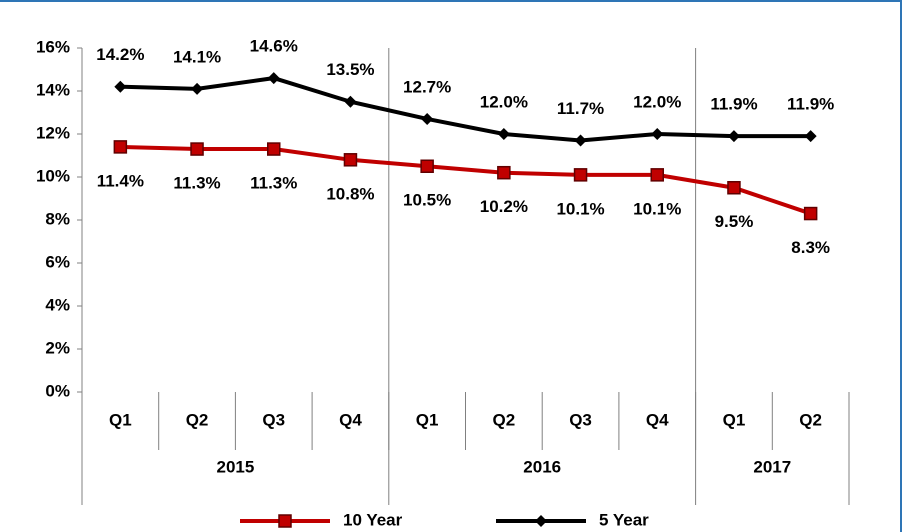 This screenshot has height=532, width=902. What do you see at coordinates (120, 54) in the screenshot?
I see `data-label: 14.2%` at bounding box center [120, 54].